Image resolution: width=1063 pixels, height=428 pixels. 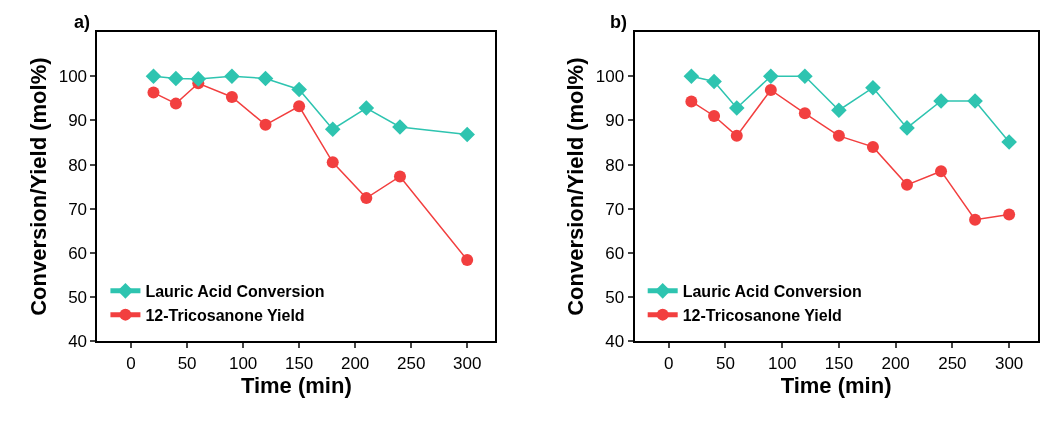 I want to click on chart-title: b), so click(x=618, y=22).